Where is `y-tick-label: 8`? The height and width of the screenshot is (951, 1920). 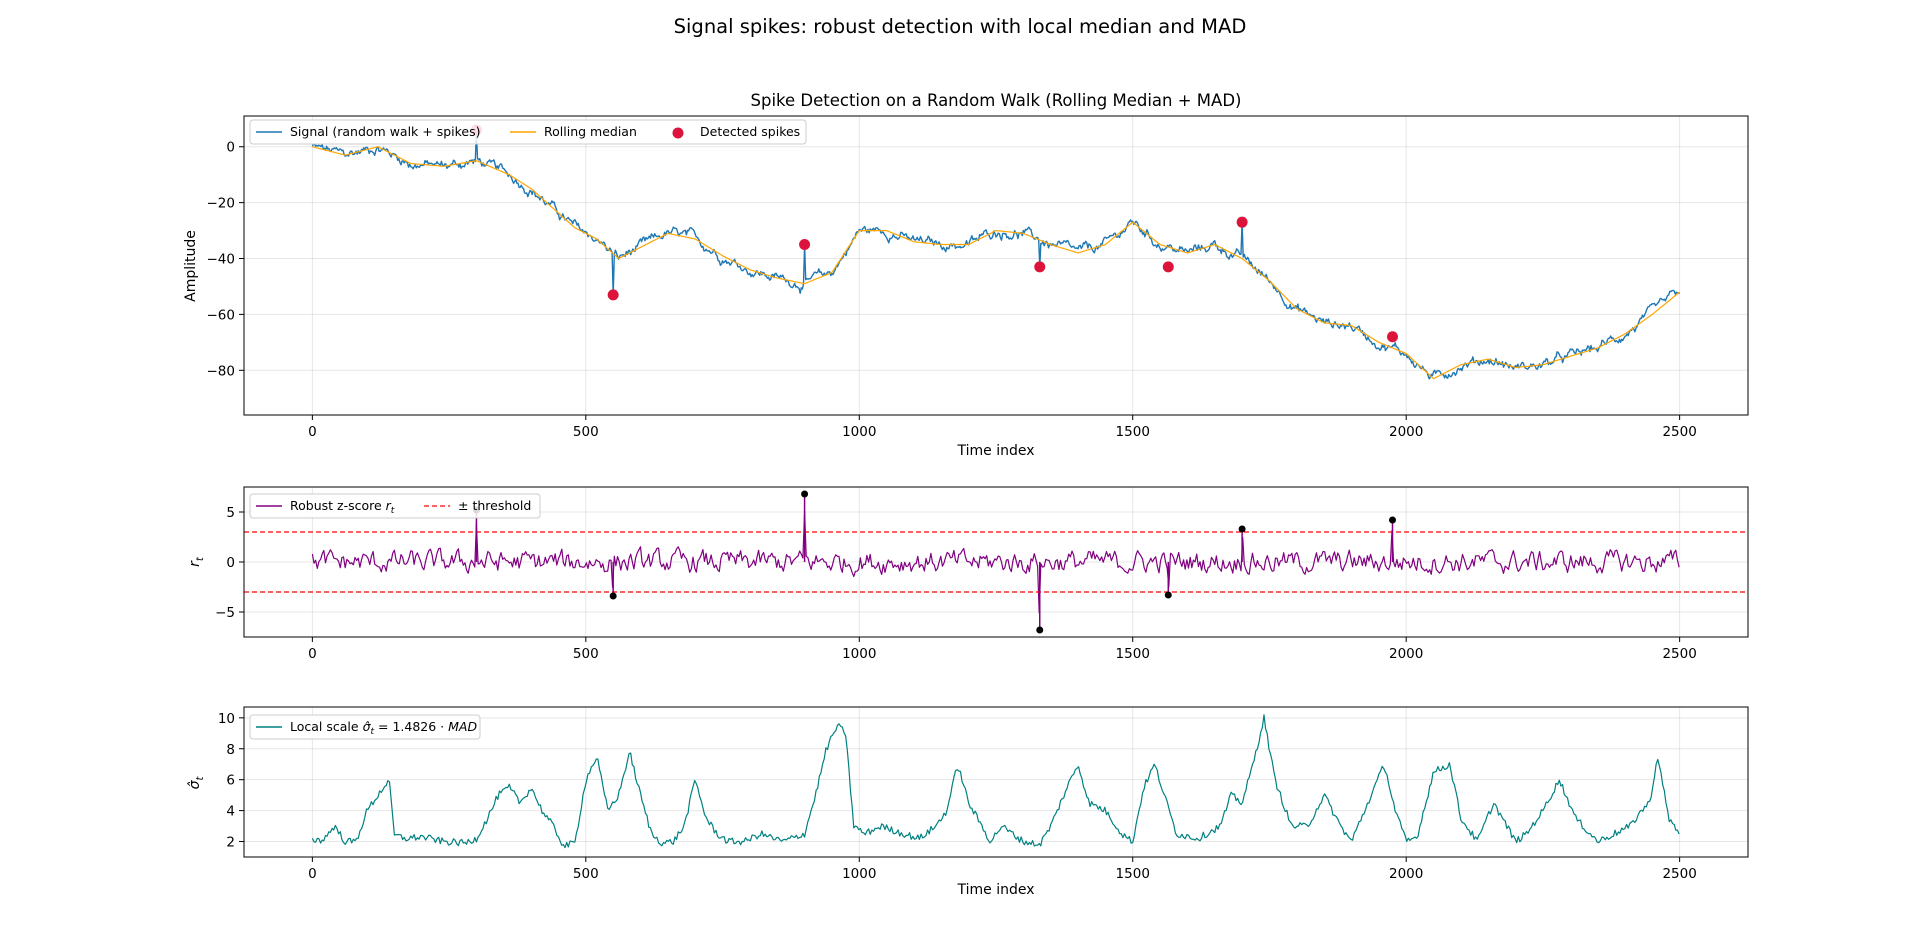 y-tick-label: 8 is located at coordinates (230, 750).